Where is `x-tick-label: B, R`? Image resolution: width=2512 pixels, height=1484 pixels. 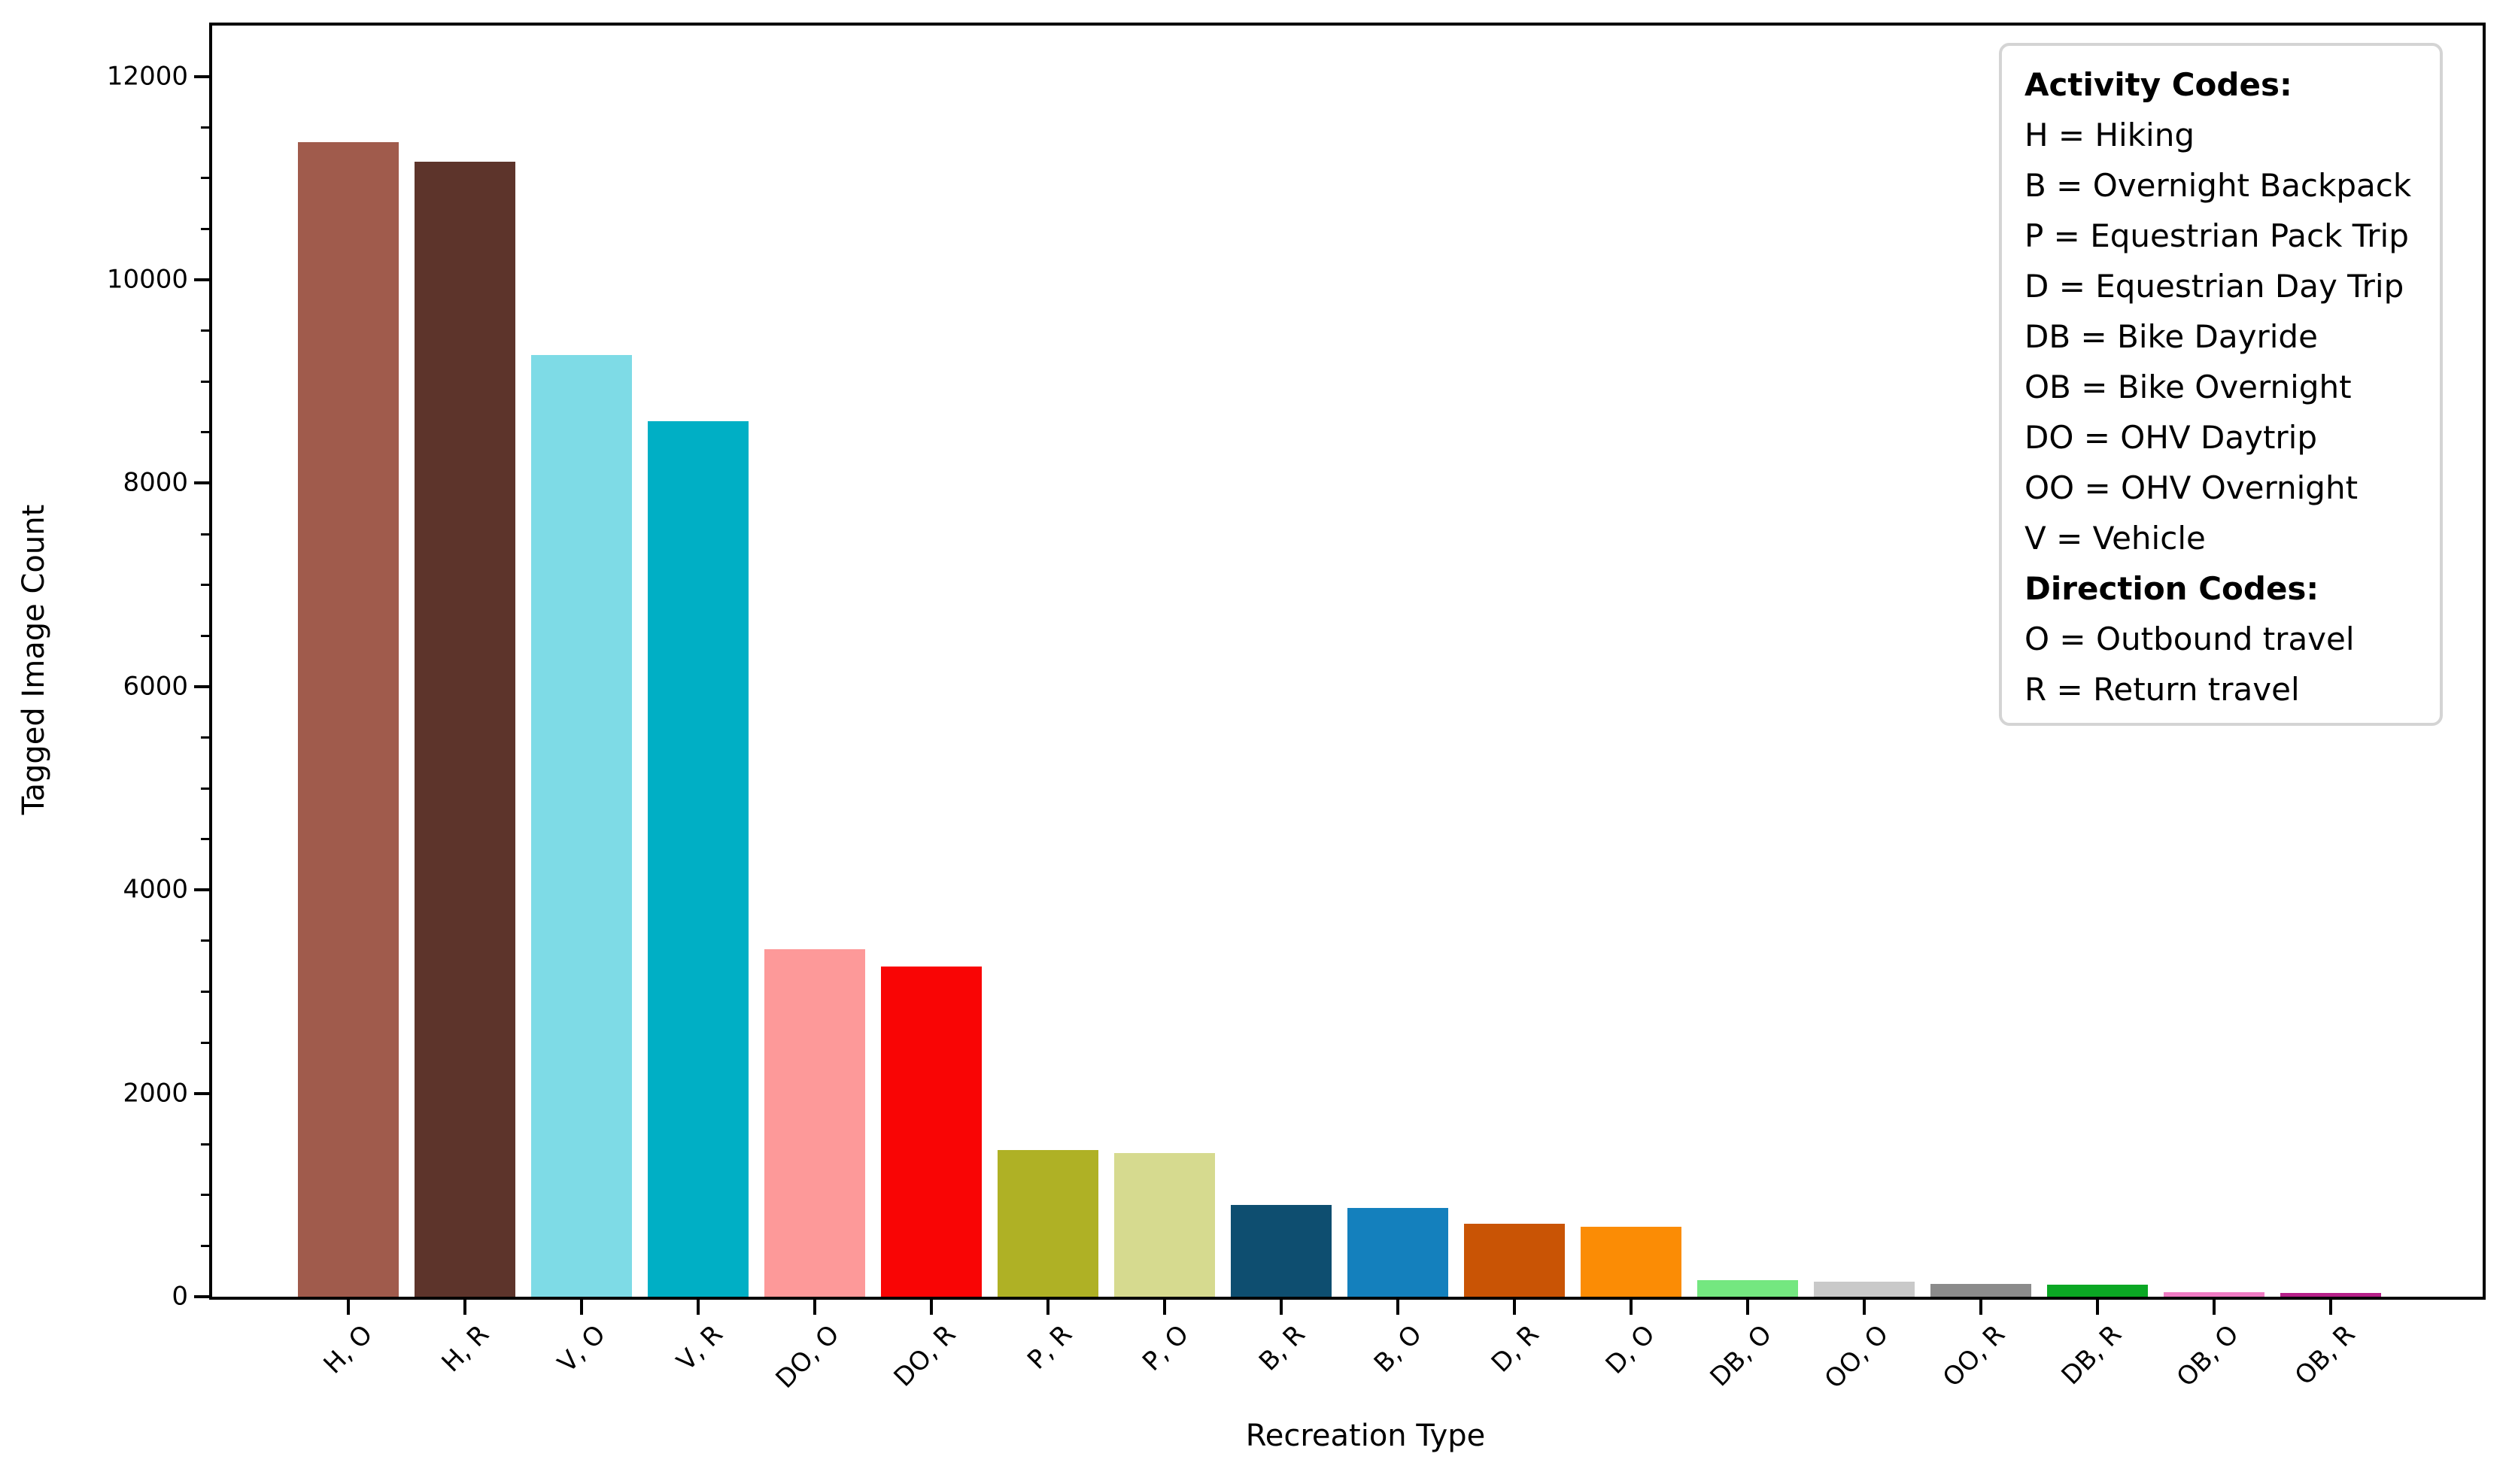 x-tick-label: B, R is located at coordinates (1282, 1348).